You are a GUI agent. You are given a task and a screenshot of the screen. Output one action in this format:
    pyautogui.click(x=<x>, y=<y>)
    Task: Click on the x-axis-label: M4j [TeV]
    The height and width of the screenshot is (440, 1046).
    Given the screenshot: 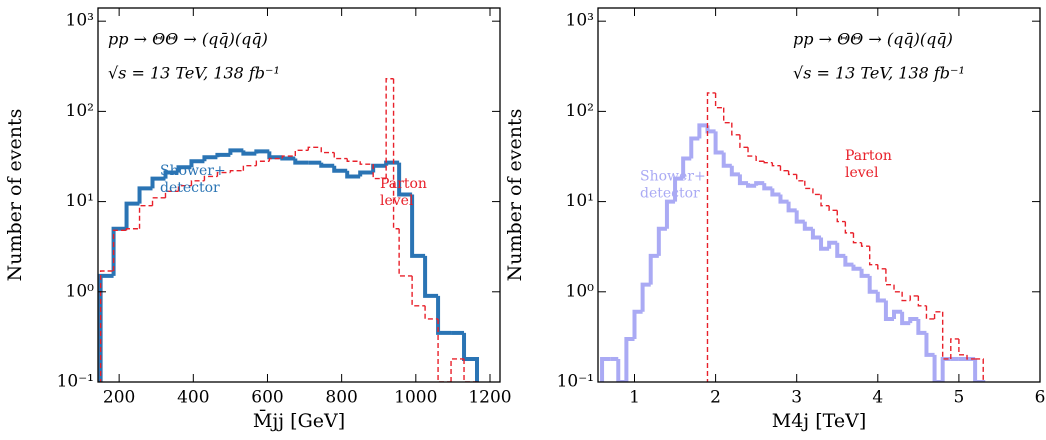 What is the action you would take?
    pyautogui.click(x=819, y=421)
    